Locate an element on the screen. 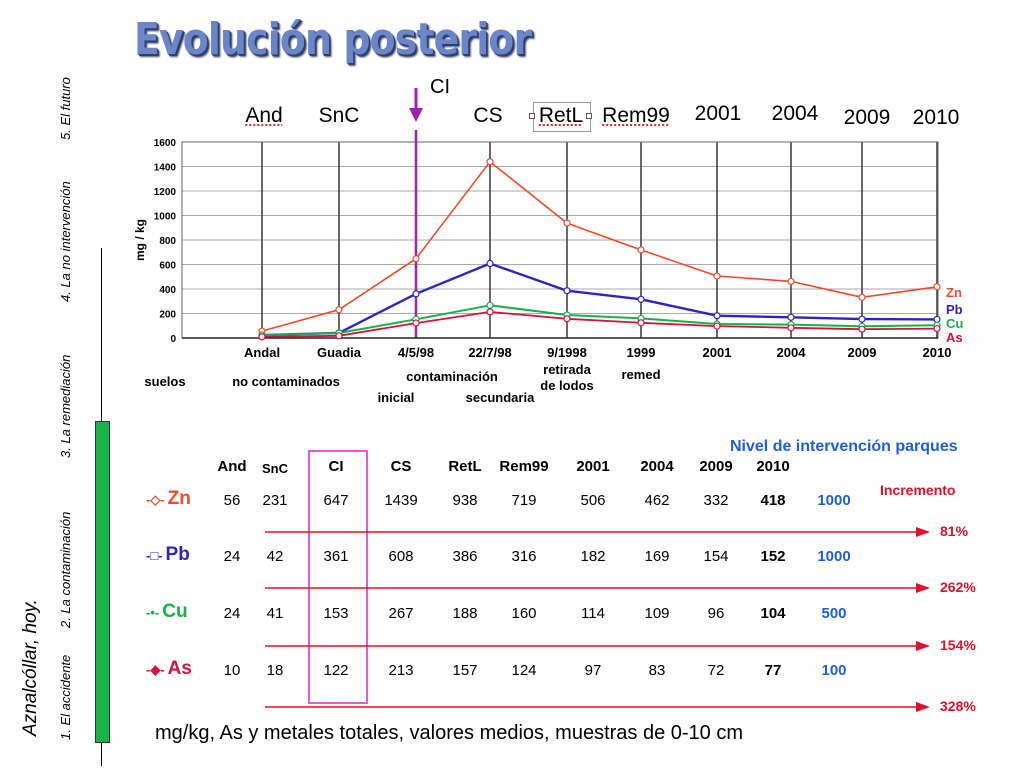 This screenshot has width=1024, height=768. table-header-2001: 2001 is located at coordinates (593, 466).